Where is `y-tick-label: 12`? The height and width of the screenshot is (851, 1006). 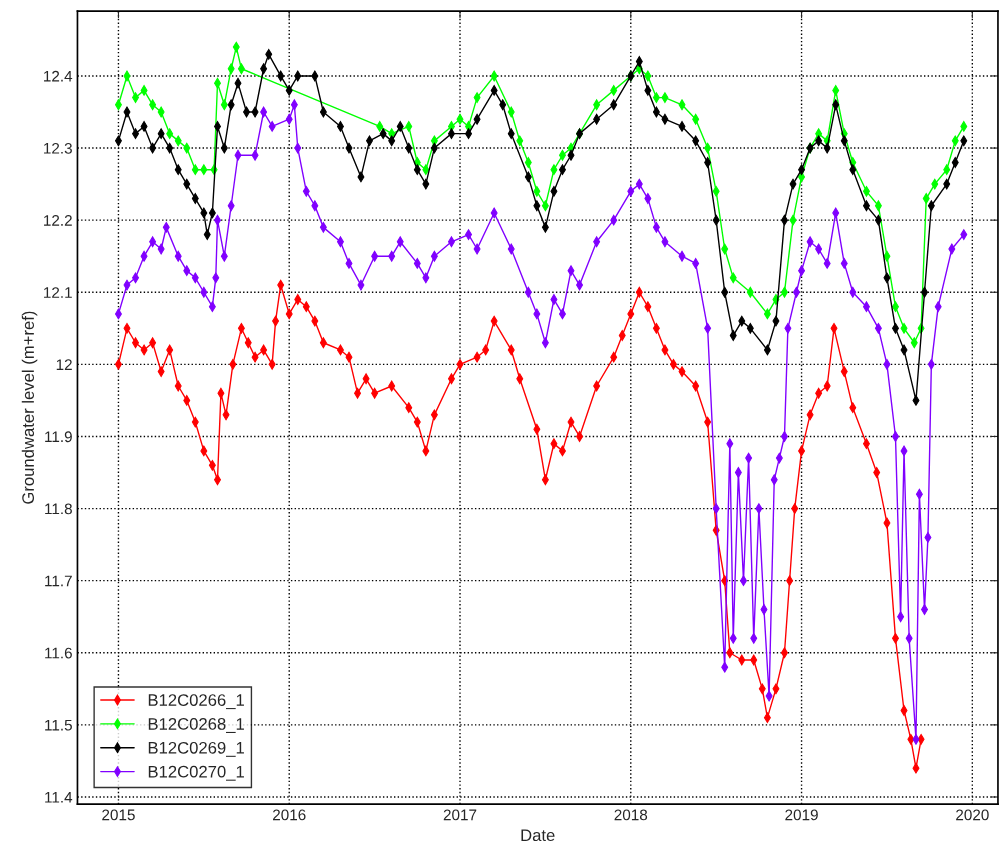
y-tick-label: 12 is located at coordinates (64, 364).